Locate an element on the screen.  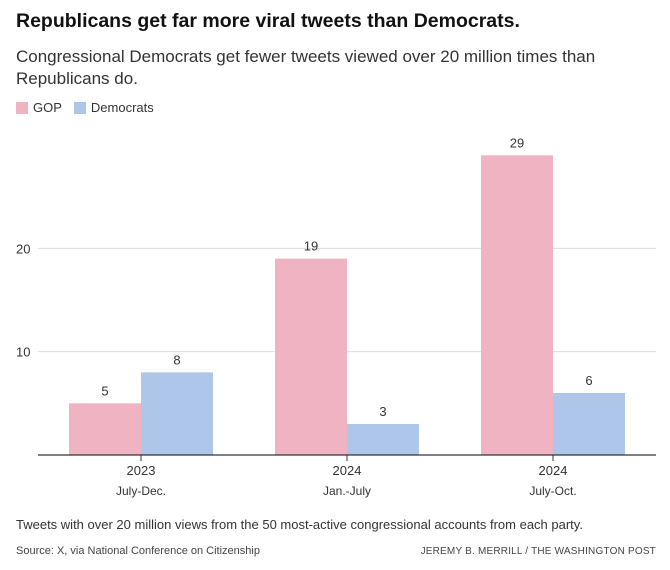
x-tick-label-year-1: 2023 is located at coordinates (141, 470).